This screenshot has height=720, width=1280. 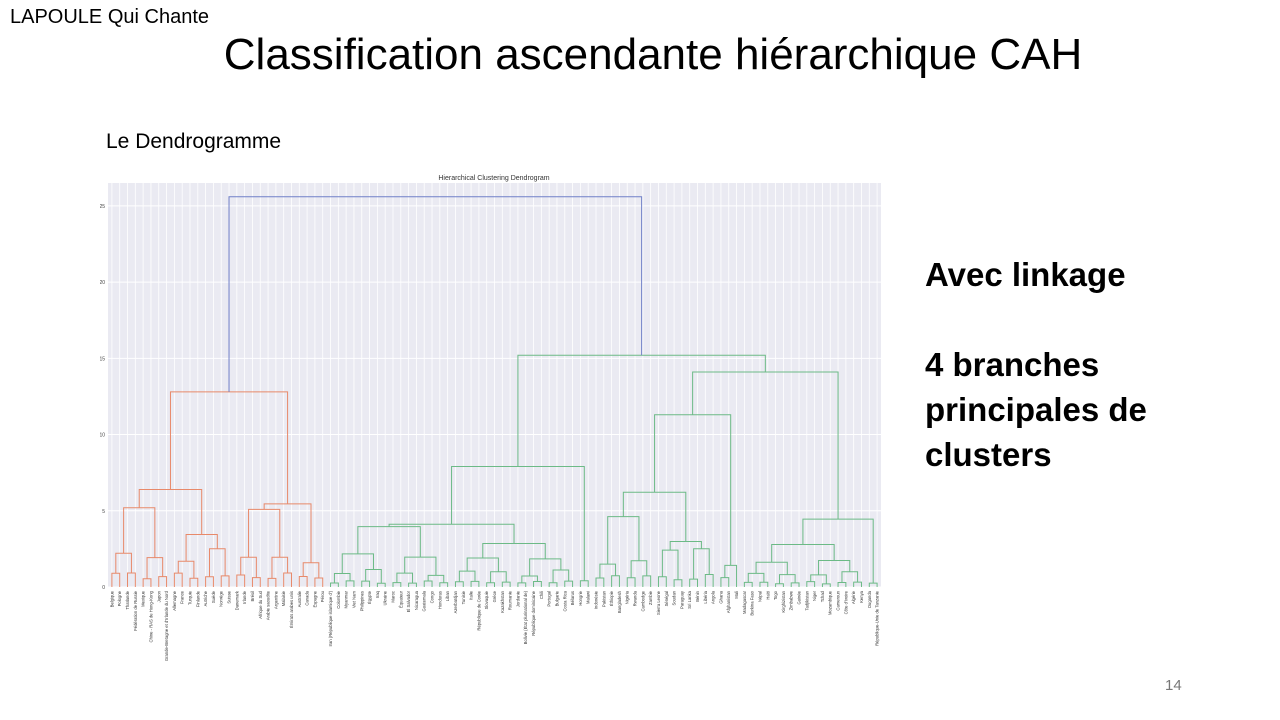 What do you see at coordinates (549, 599) in the screenshot?
I see `leaf-label: Portugal` at bounding box center [549, 599].